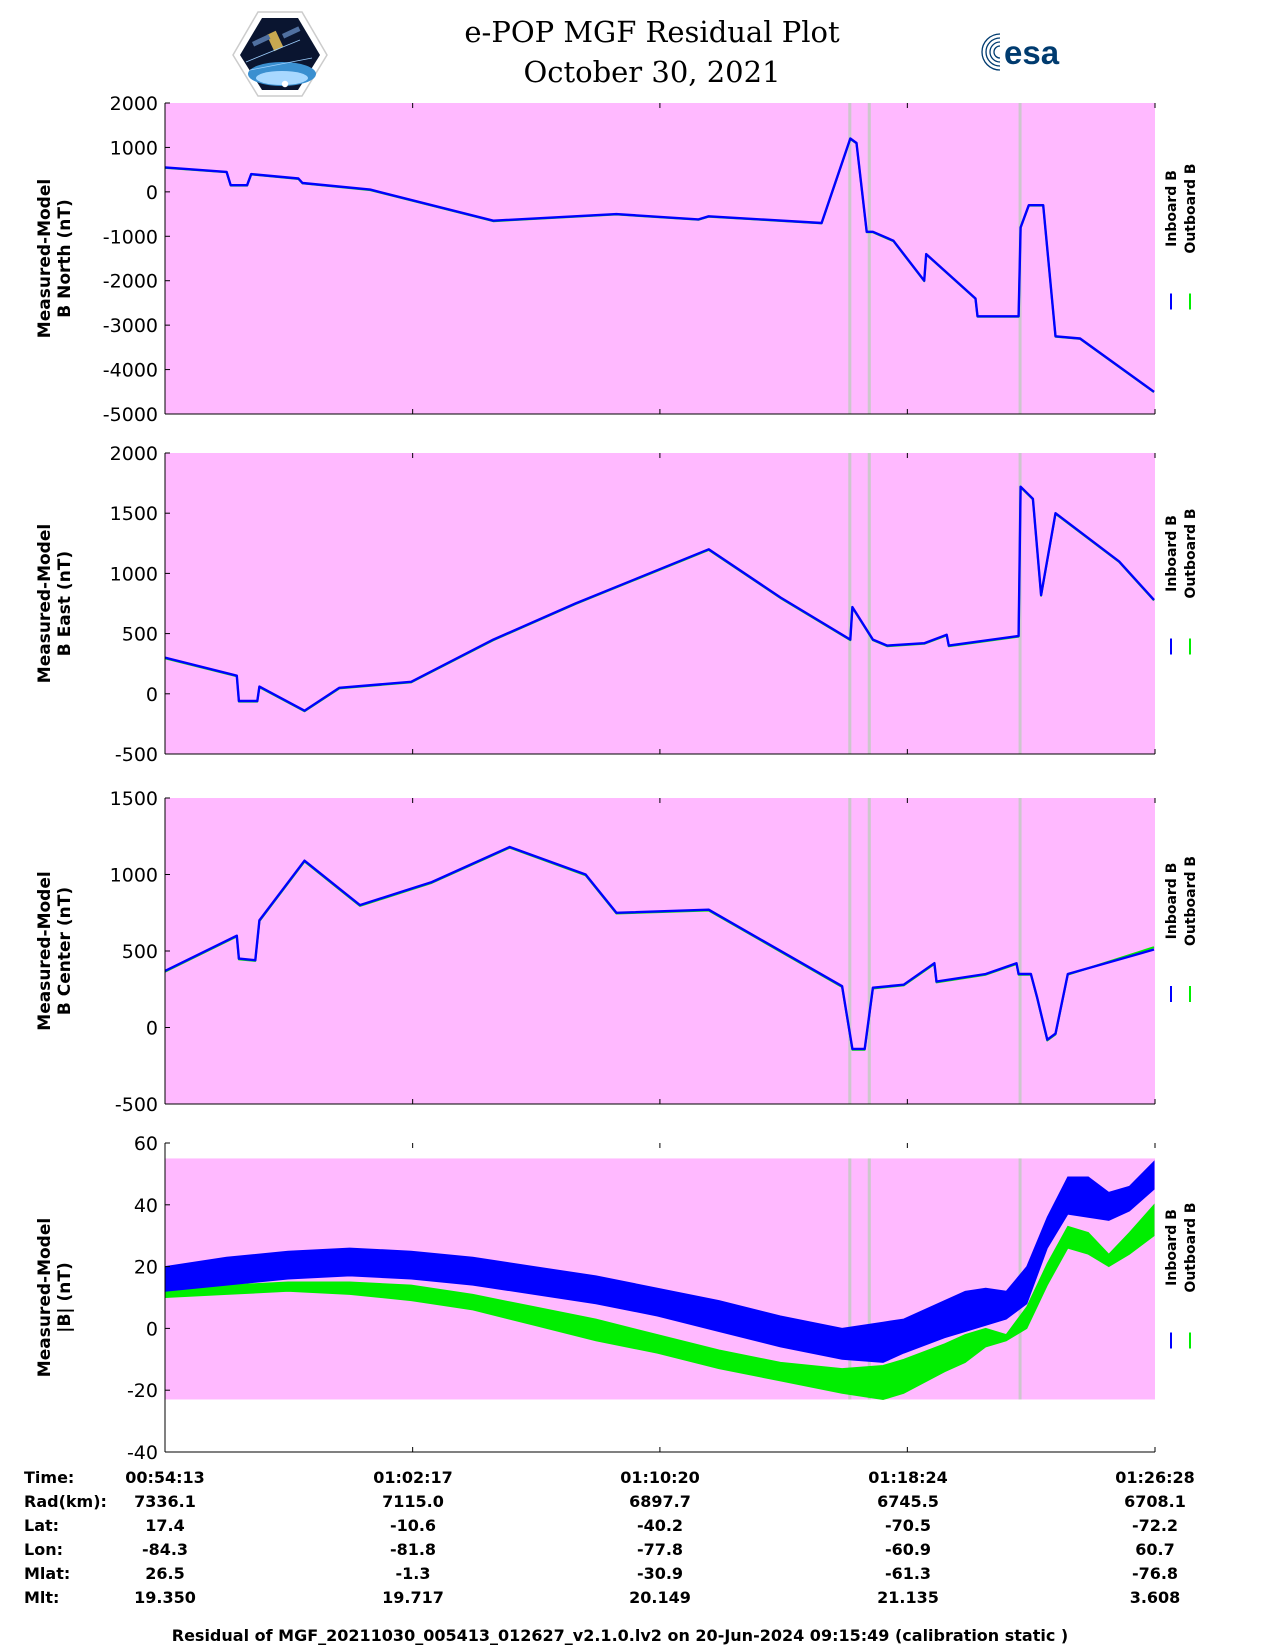 The height and width of the screenshot is (1650, 1275). Describe the element at coordinates (142, 1453) in the screenshot. I see `y-tick-label: -40` at that location.